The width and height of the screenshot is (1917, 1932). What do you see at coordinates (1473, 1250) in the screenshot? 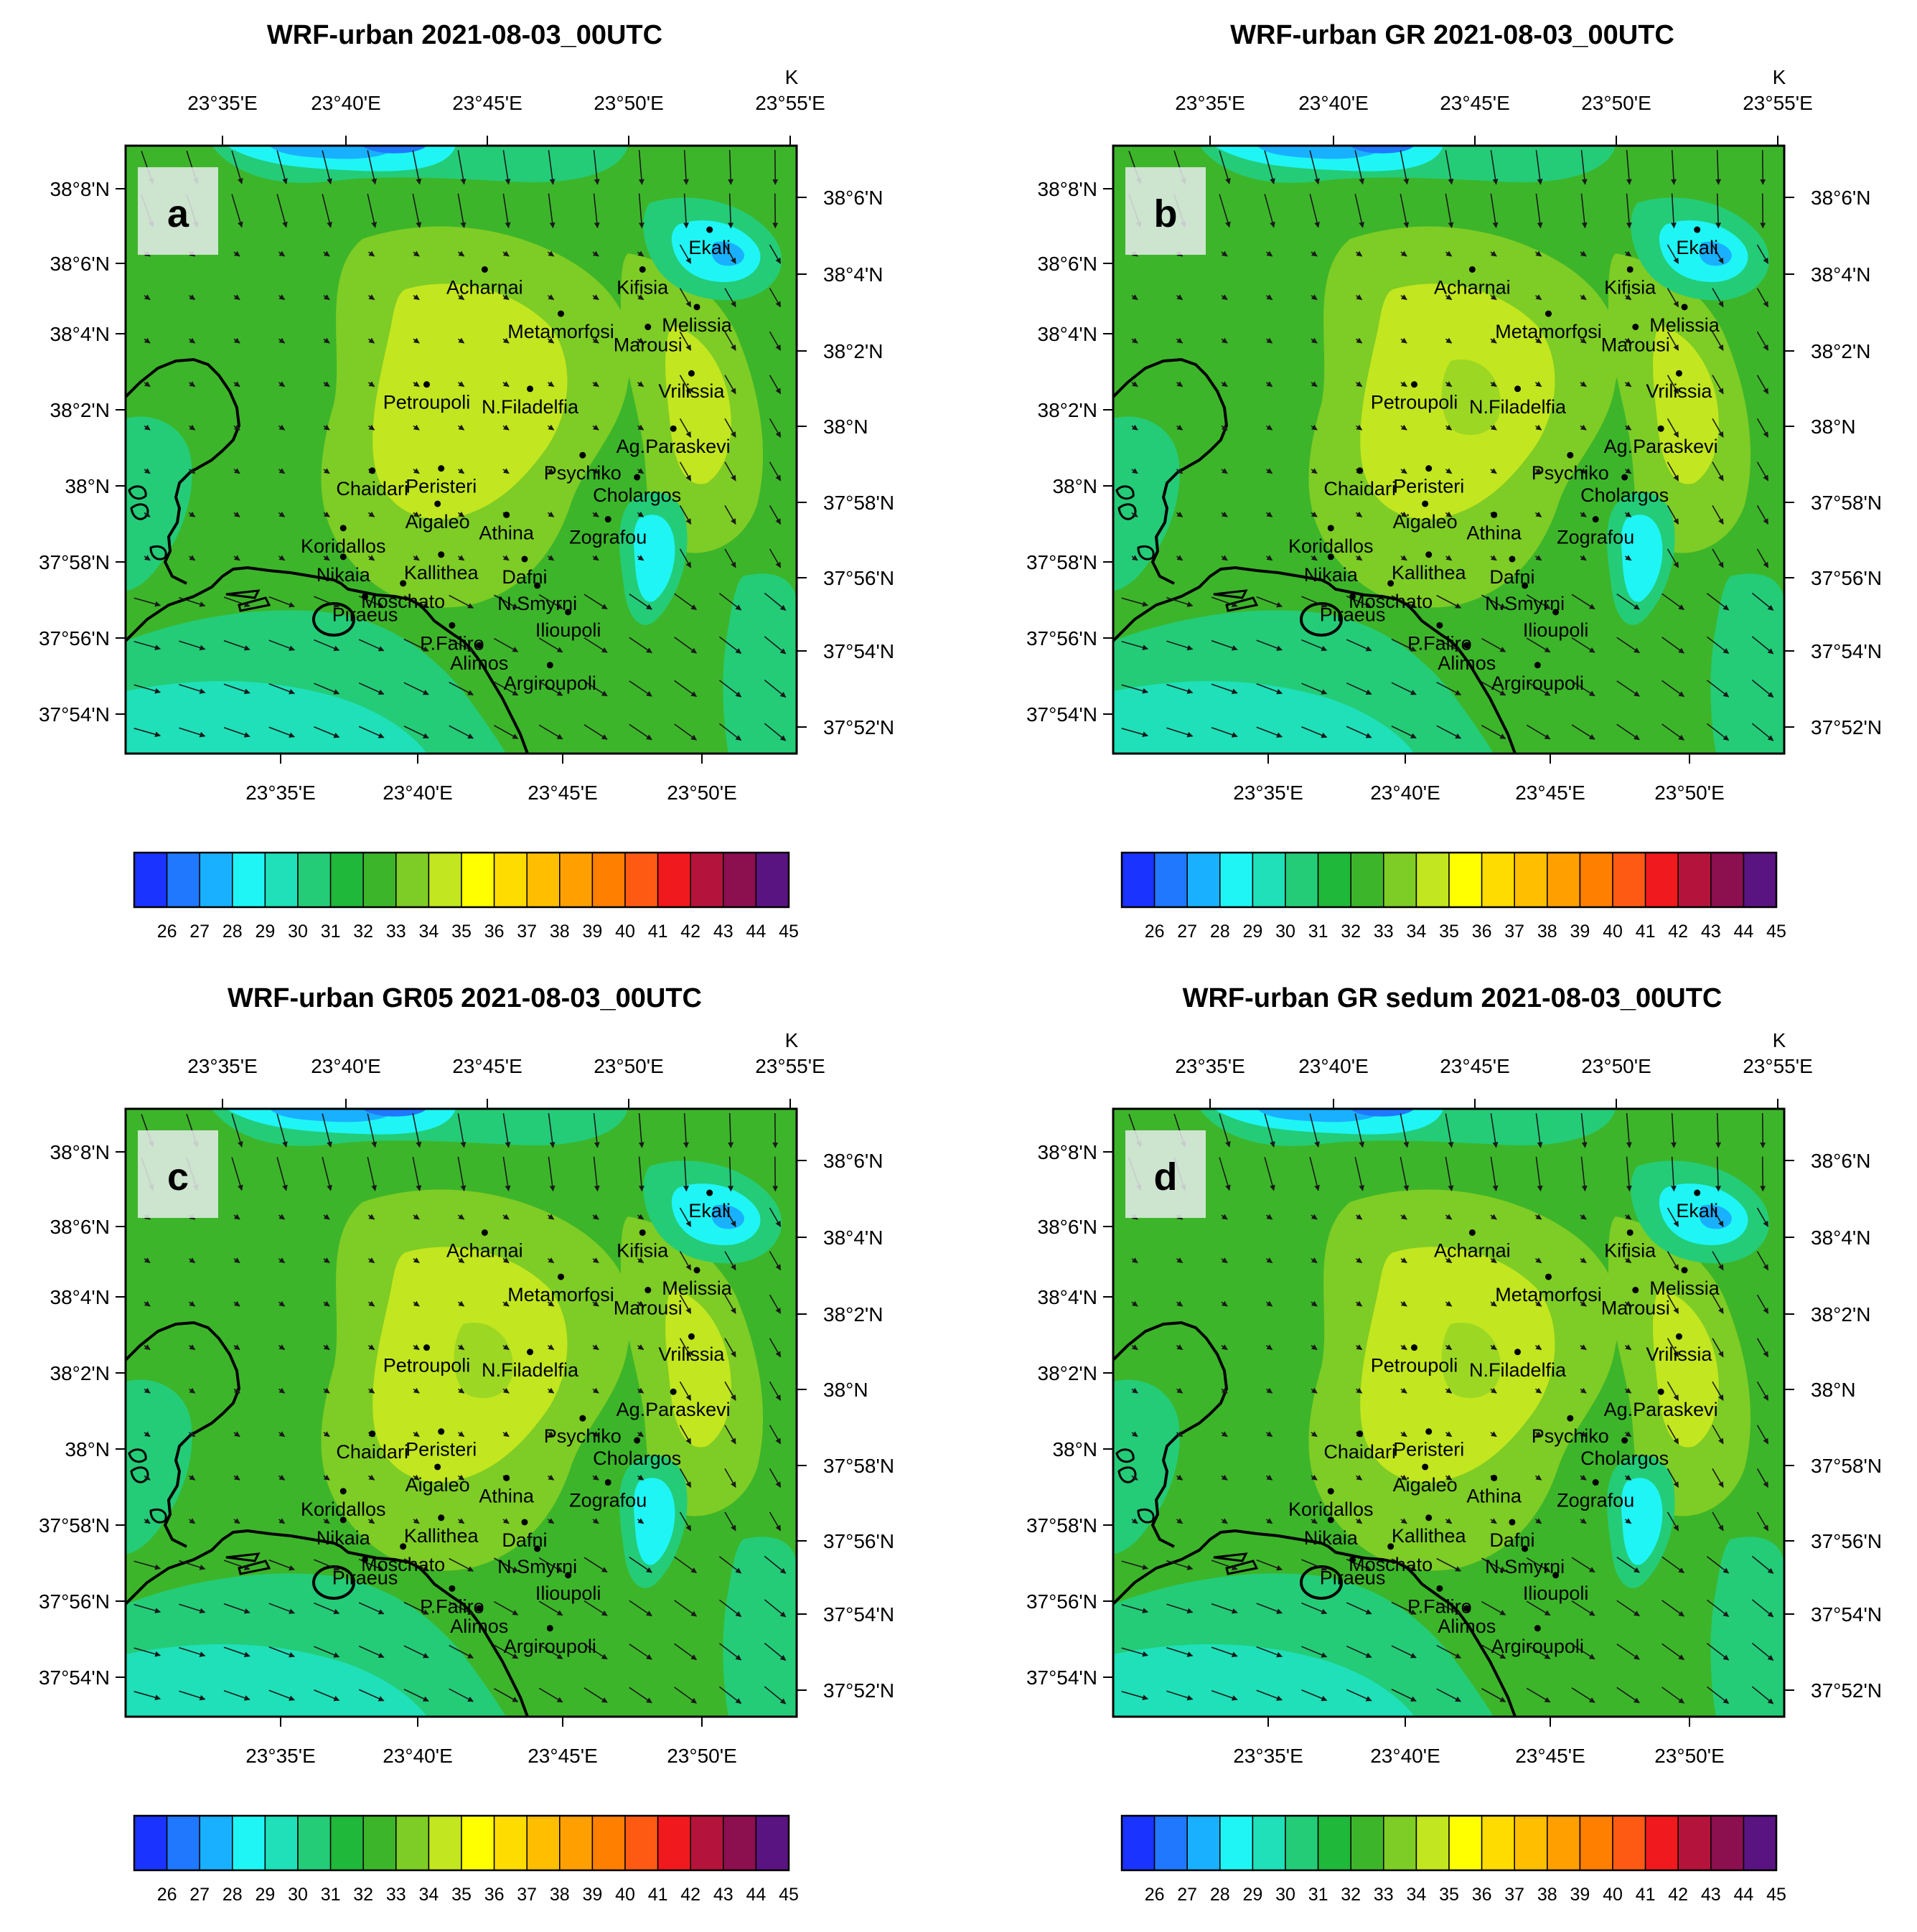
I see `place-label: Acharnai` at bounding box center [1473, 1250].